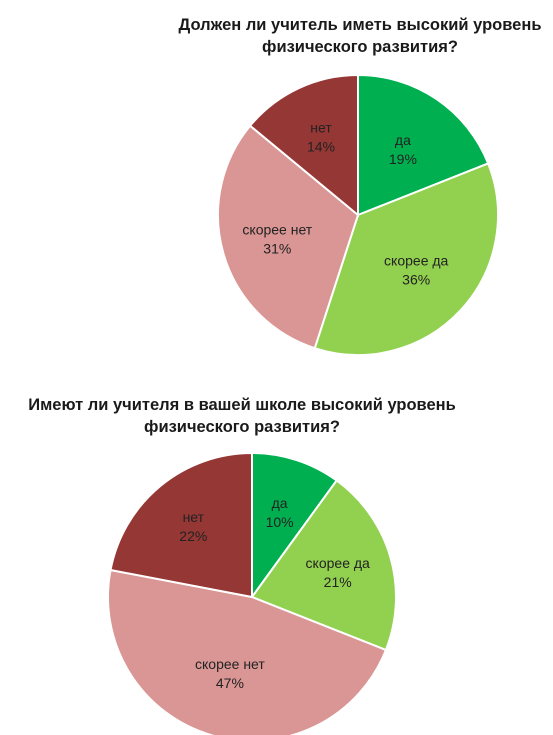 The image size is (553, 735). What do you see at coordinates (321, 128) in the screenshot?
I see `chart-1-slice-4-label: нет` at bounding box center [321, 128].